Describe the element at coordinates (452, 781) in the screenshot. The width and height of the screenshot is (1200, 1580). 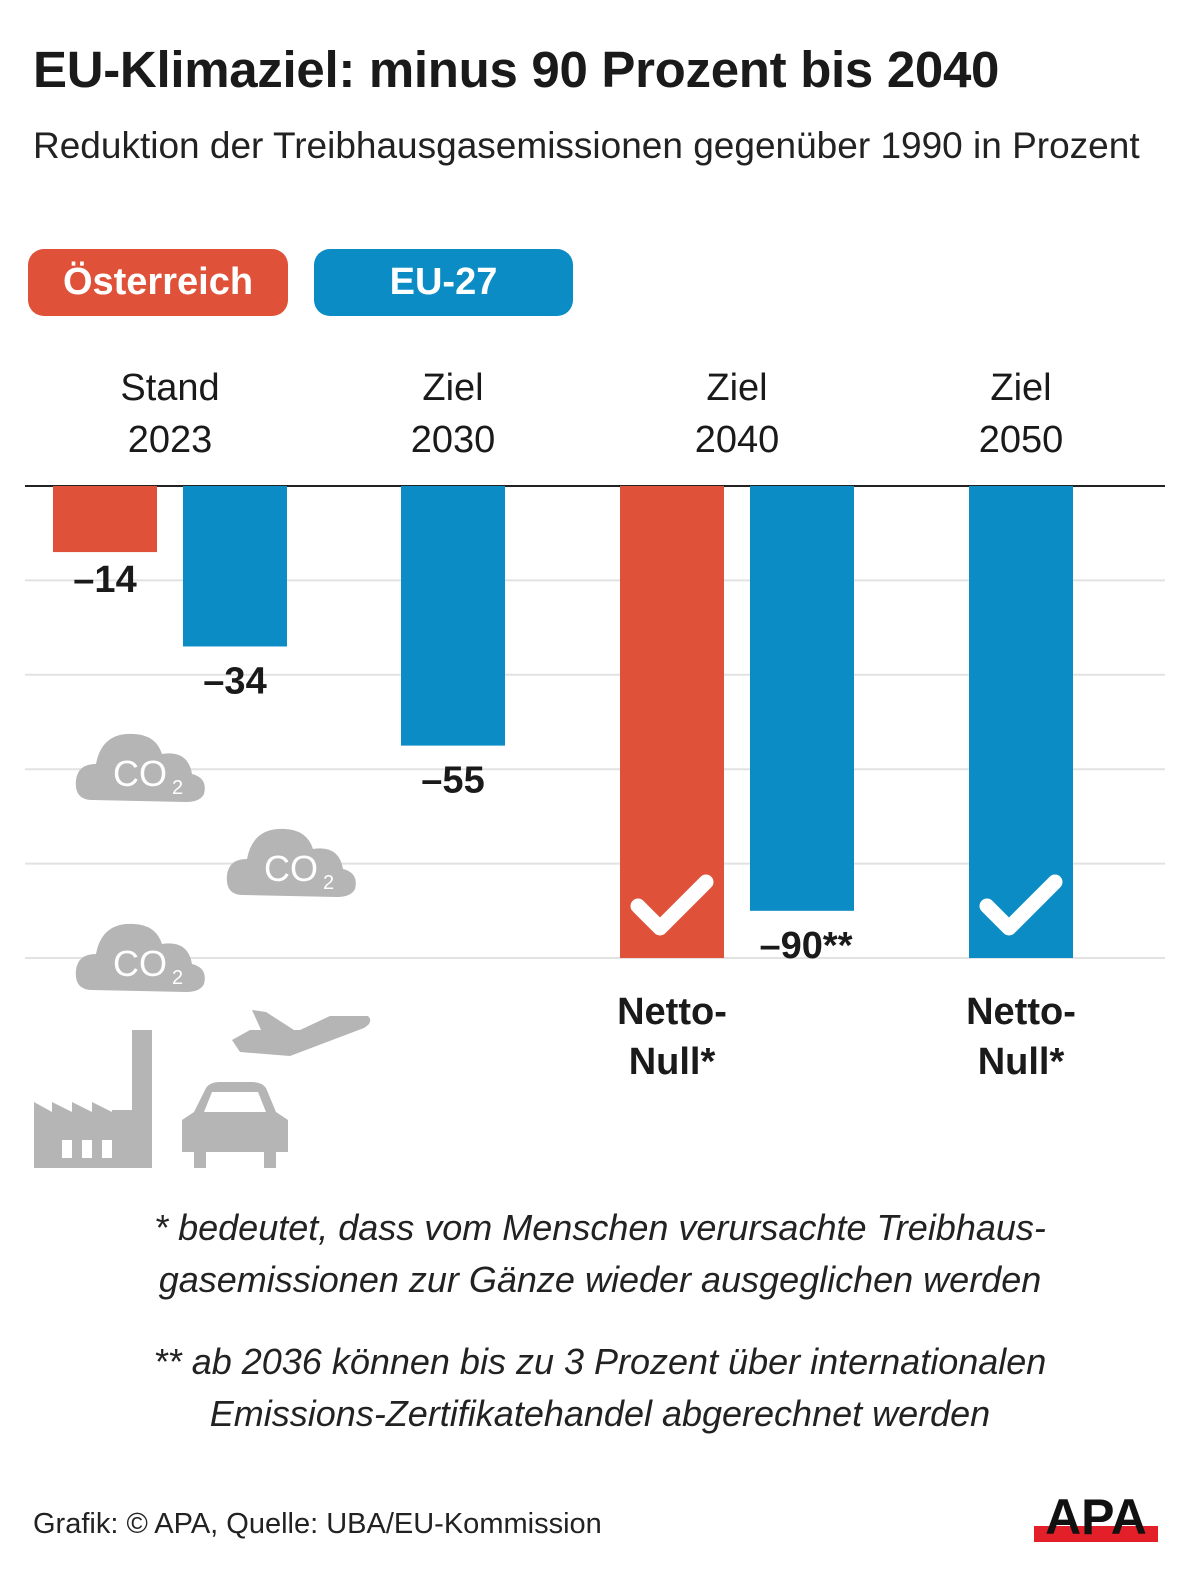
I see `value-label: –55` at that location.